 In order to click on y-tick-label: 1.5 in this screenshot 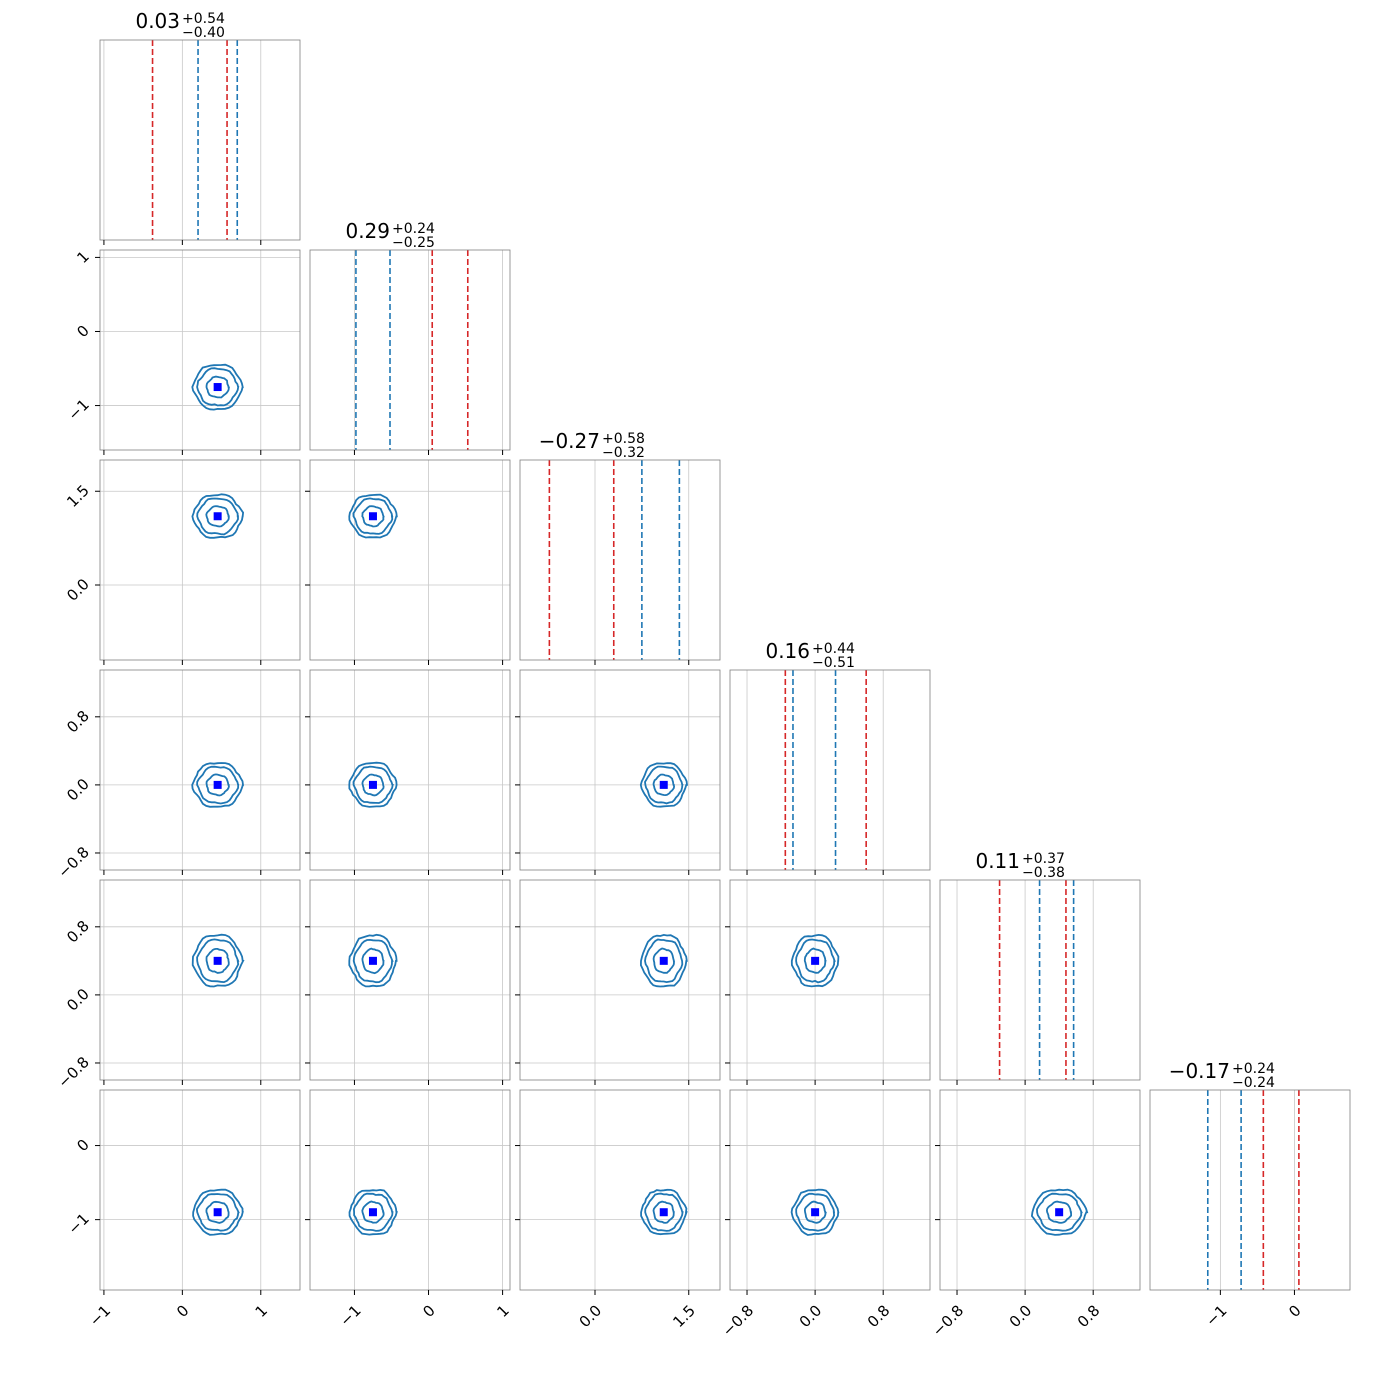, I will do `click(78, 496)`.